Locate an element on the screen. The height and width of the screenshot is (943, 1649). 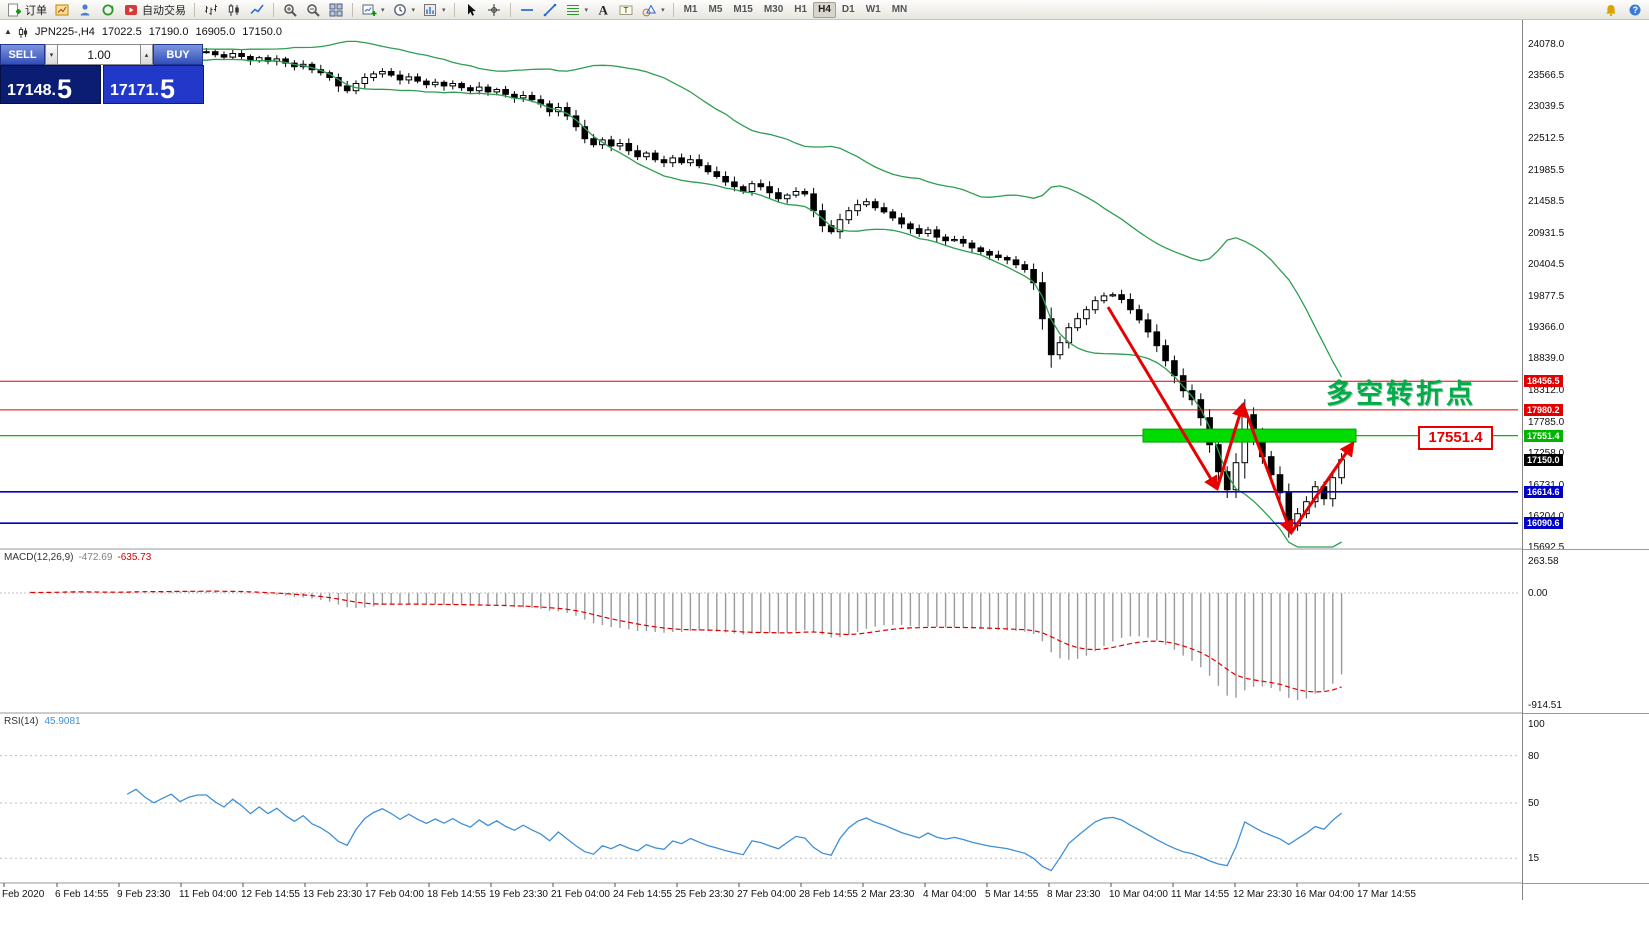
rsi-line is located at coordinates (734, 830).